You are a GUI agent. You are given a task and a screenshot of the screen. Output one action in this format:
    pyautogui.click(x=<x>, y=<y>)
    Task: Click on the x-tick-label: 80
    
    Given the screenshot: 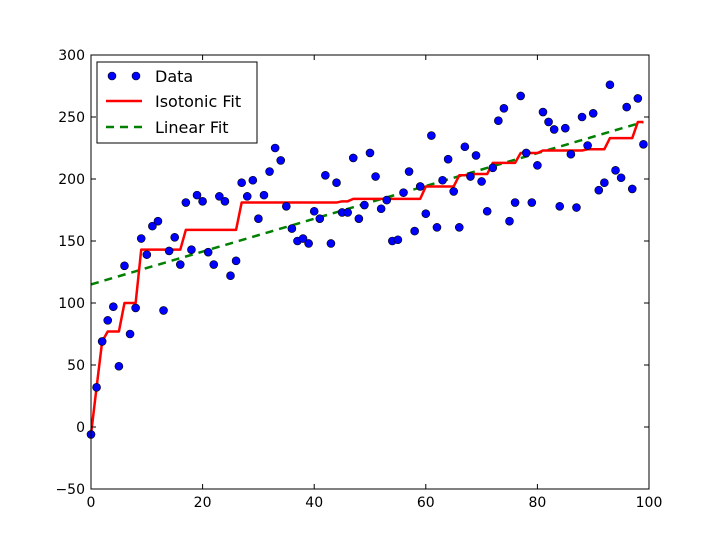 What is the action you would take?
    pyautogui.click(x=537, y=503)
    